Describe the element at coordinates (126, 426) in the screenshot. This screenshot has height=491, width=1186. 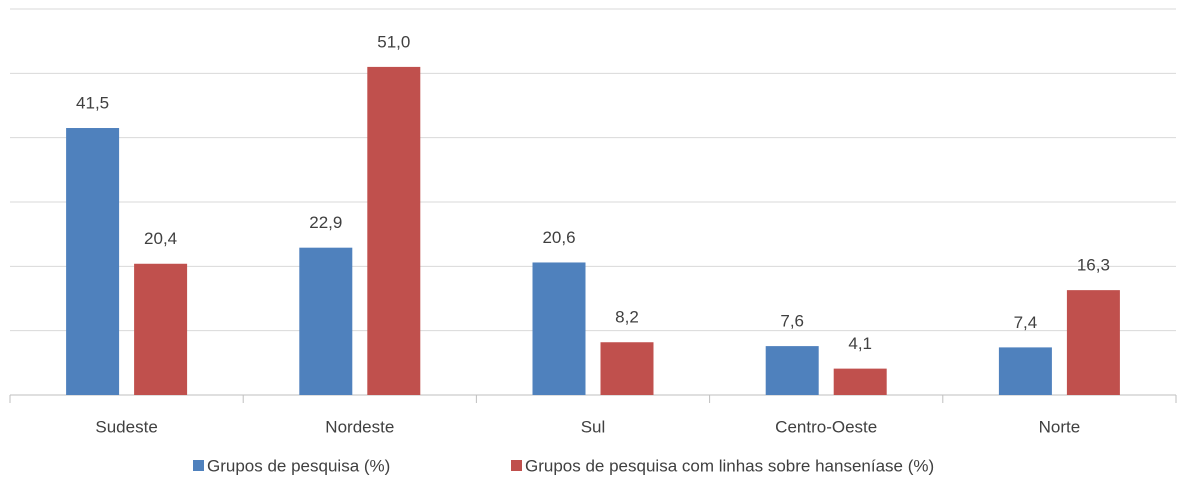
I see `x-tick-label: Sudeste` at that location.